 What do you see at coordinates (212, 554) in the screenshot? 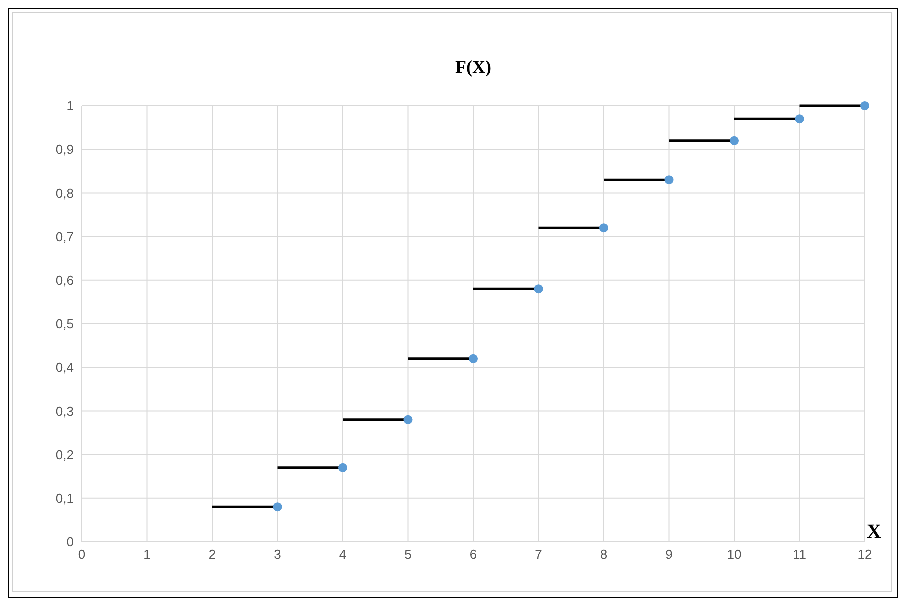
I see `x-tick-label: 2` at bounding box center [212, 554].